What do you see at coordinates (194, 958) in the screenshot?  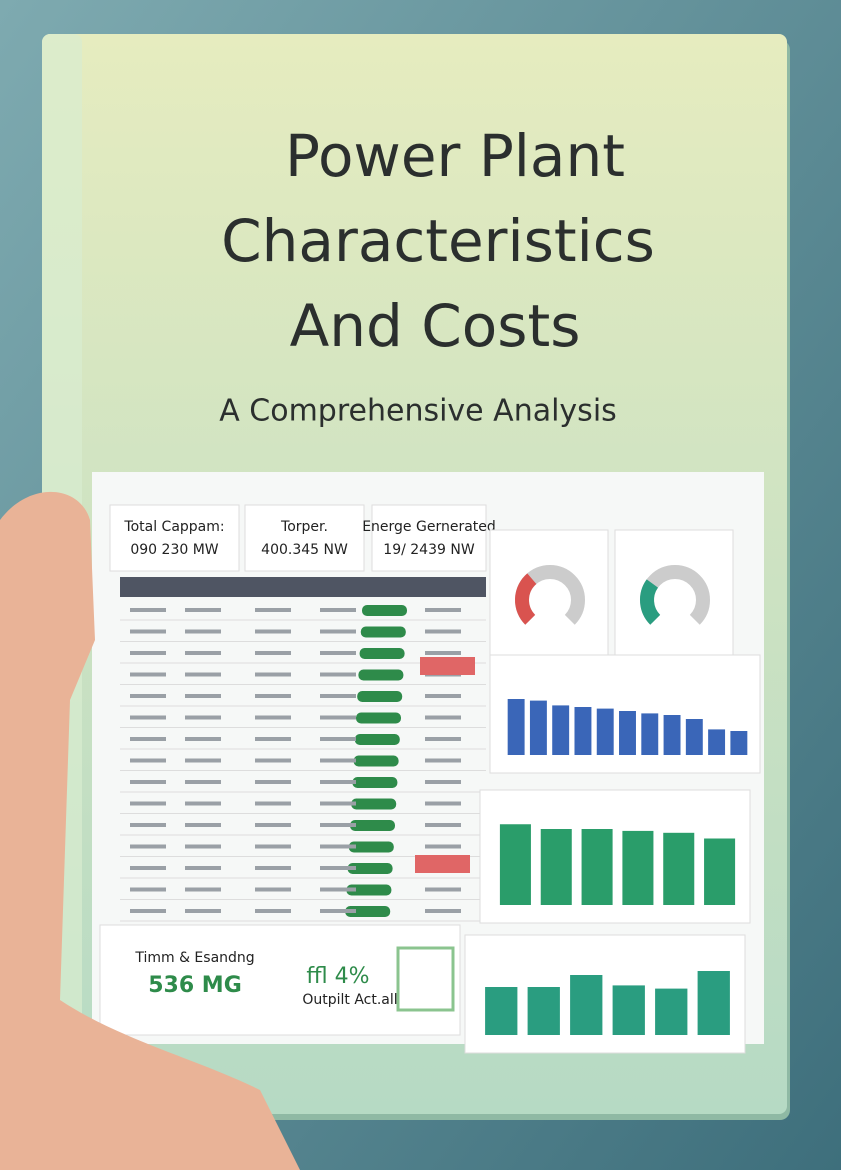 I see `footer-label: Timm & Esandng` at bounding box center [194, 958].